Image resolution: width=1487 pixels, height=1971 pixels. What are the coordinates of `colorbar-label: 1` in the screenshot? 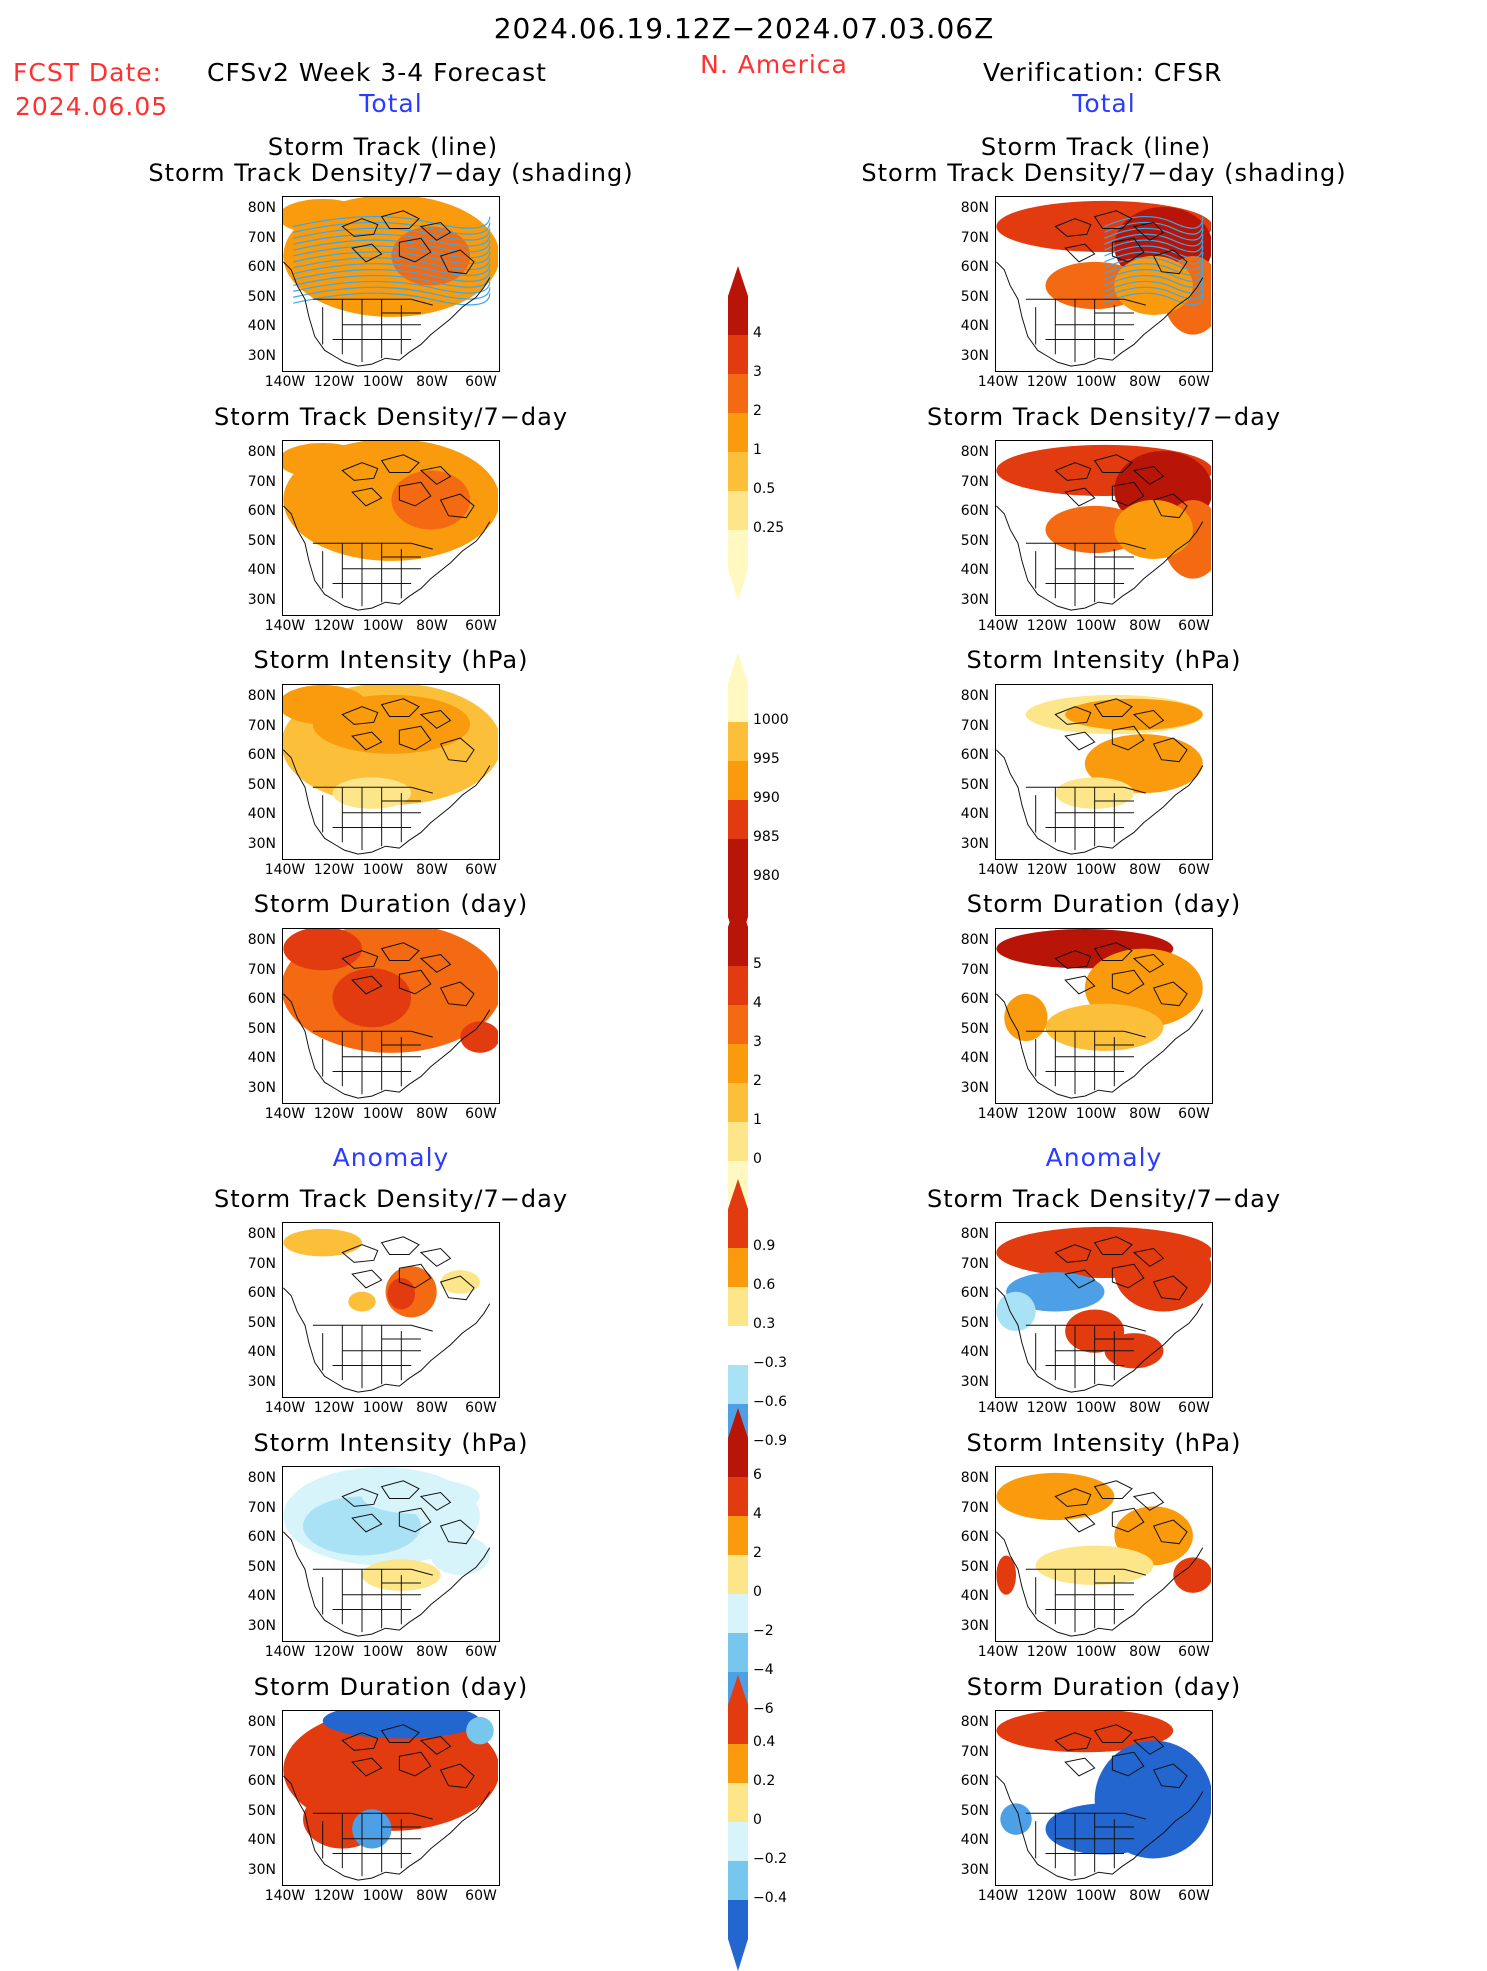 It's located at (757, 1120).